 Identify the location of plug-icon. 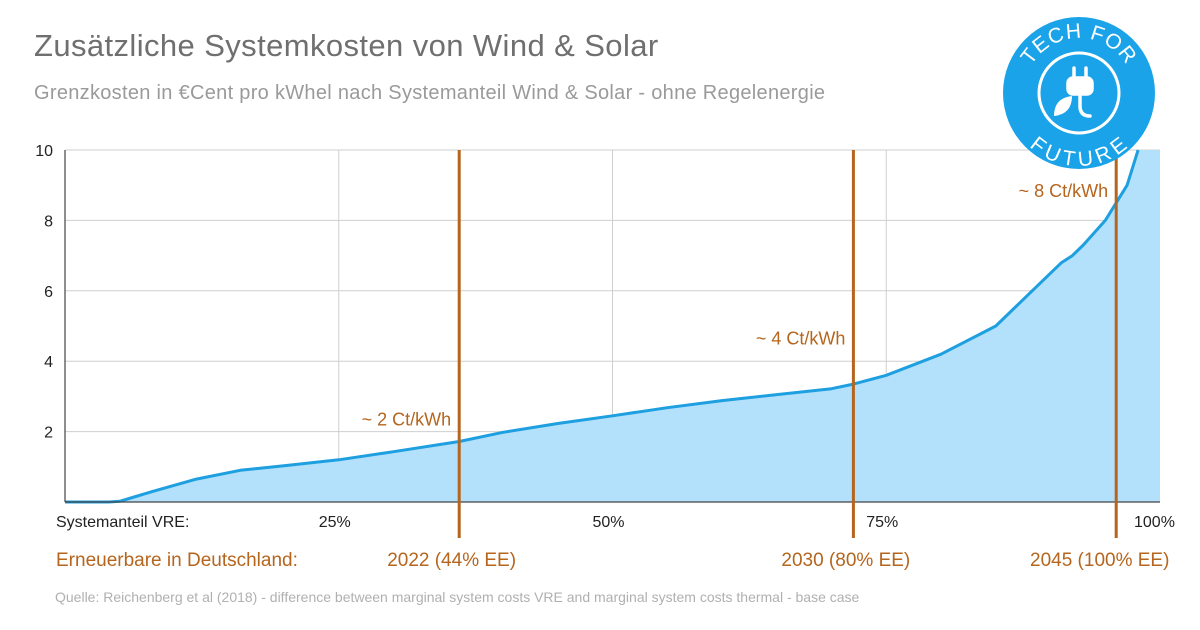
(1080, 92).